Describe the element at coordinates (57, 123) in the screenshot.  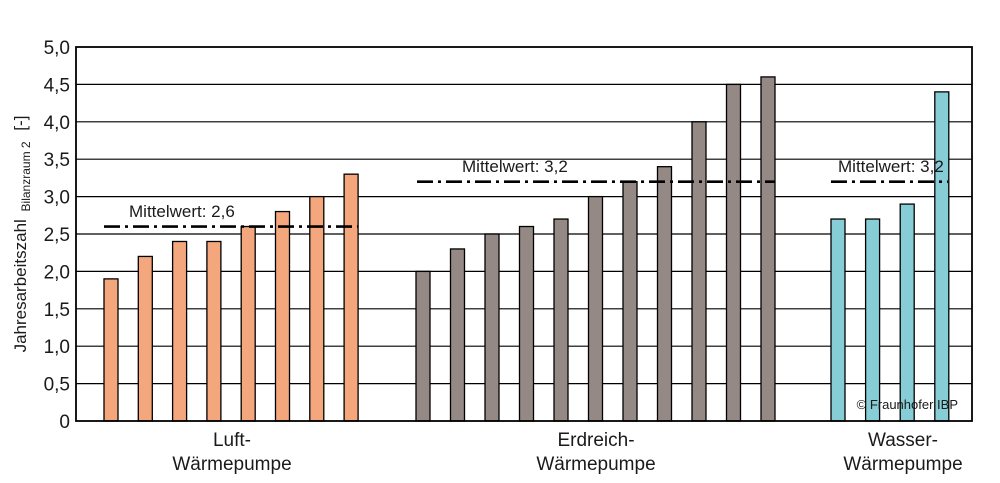
I see `y-tick-label: 4,0` at that location.